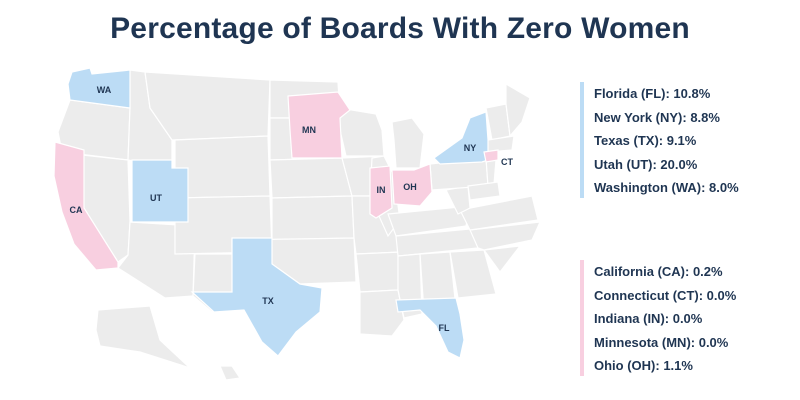  Describe the element at coordinates (256, 297) in the screenshot. I see `state-tx` at that location.